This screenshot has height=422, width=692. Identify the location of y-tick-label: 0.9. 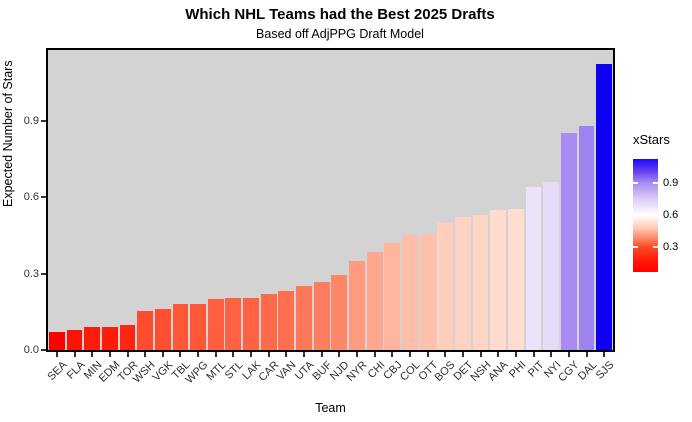
(31, 120).